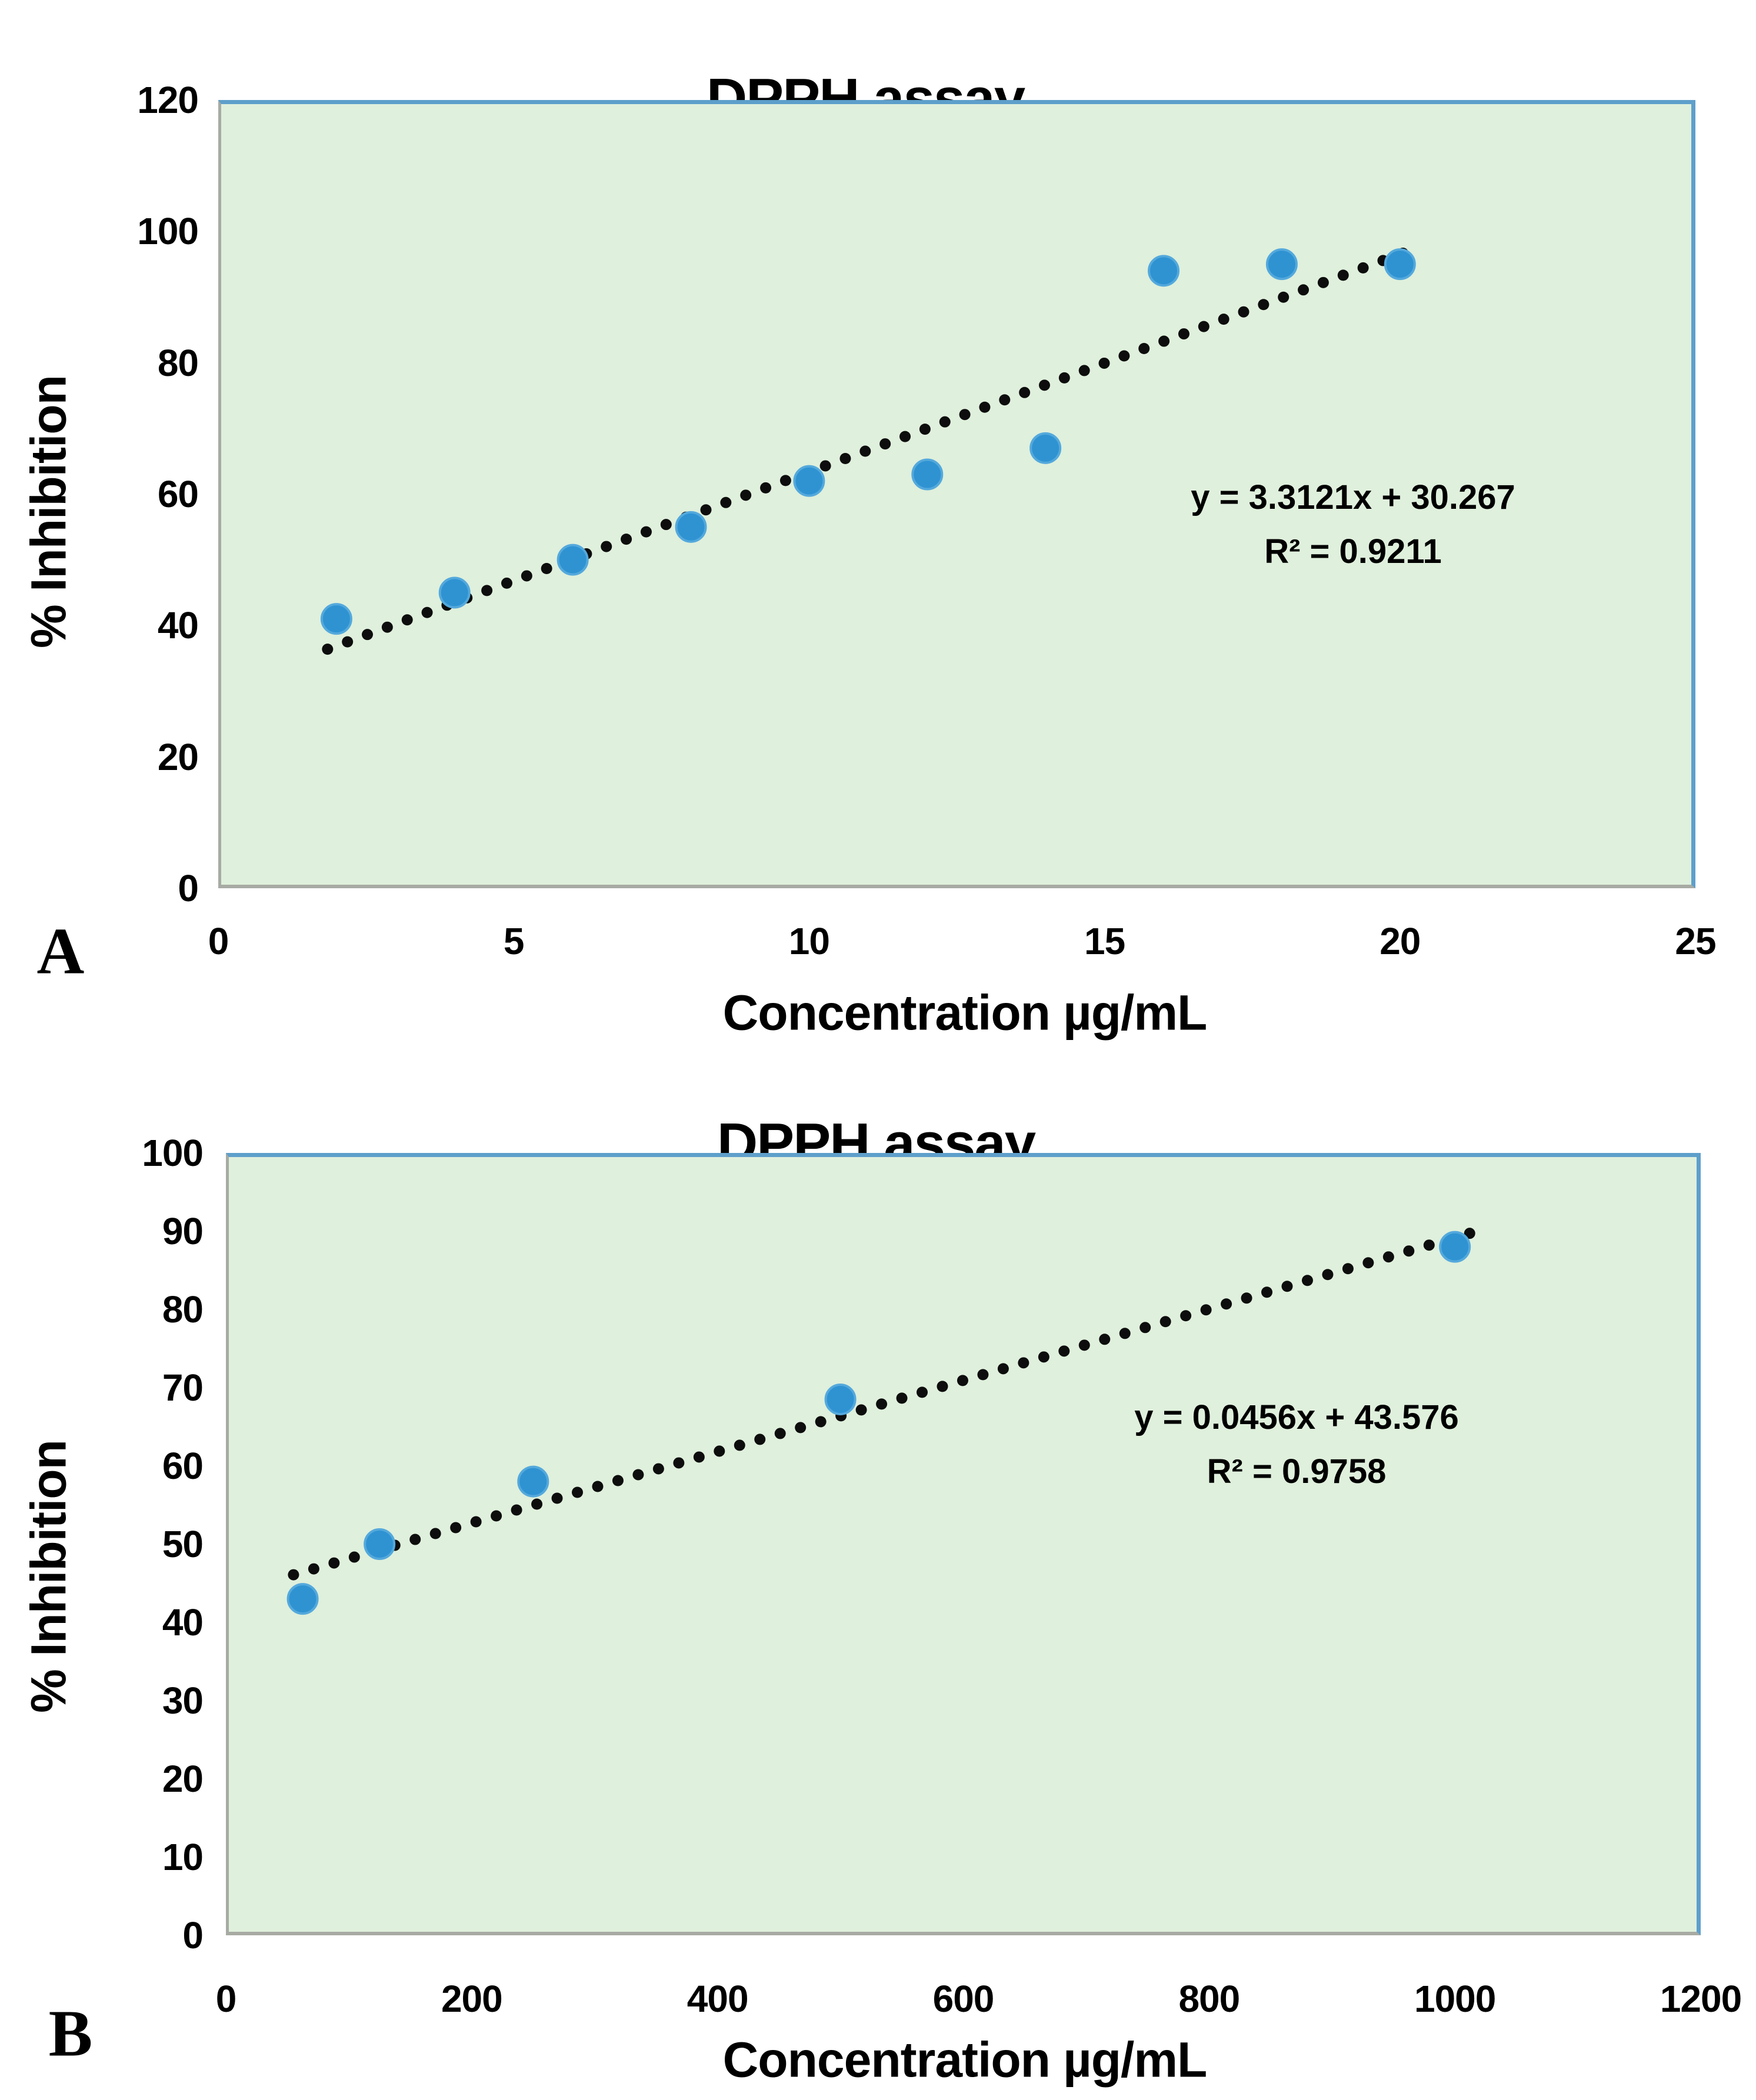 The height and width of the screenshot is (2100, 1756). I want to click on x-tick-label: 400, so click(718, 1999).